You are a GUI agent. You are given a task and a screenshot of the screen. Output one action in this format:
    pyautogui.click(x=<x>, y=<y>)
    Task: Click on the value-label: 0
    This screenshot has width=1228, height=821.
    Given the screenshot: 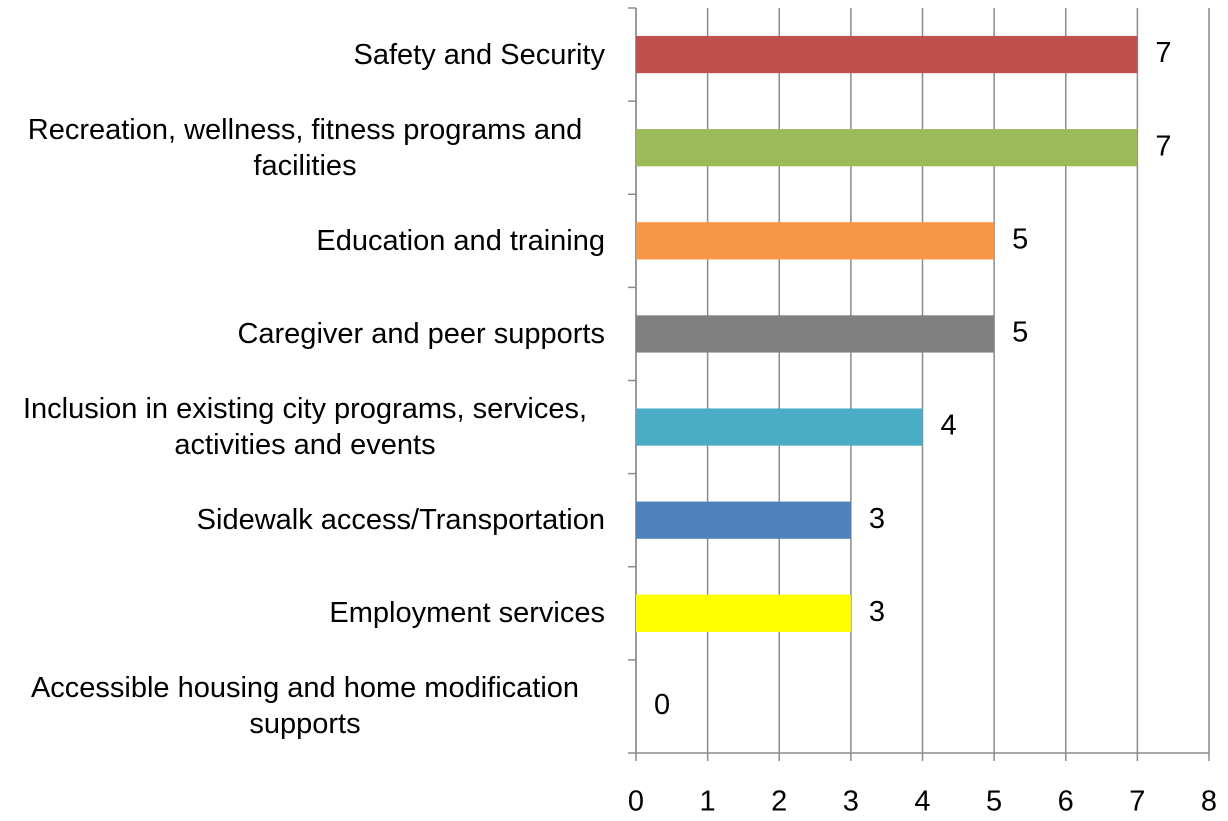 What is the action you would take?
    pyautogui.click(x=662, y=705)
    